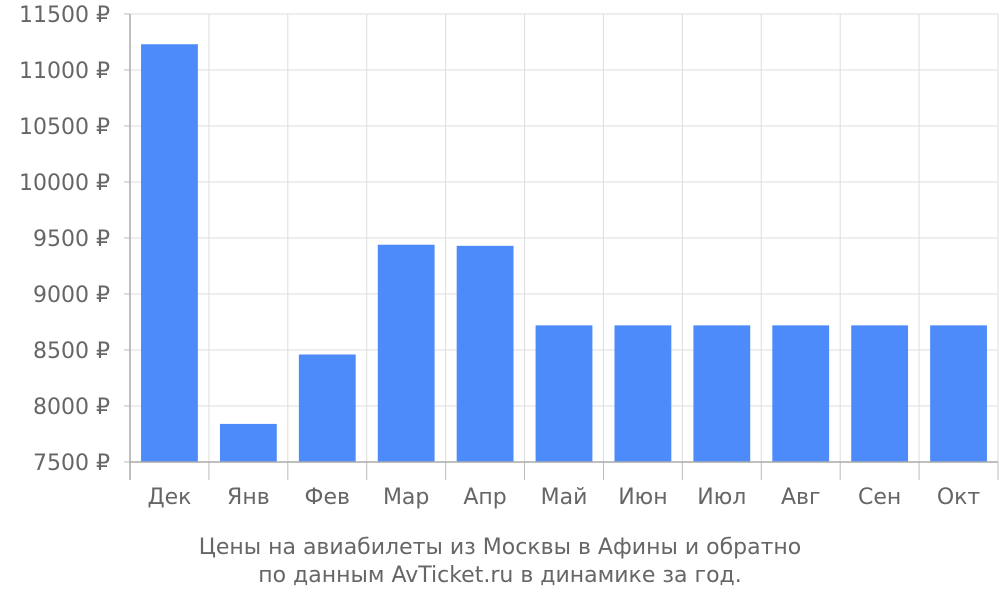 This screenshot has width=1000, height=600. What do you see at coordinates (484, 497) in the screenshot?
I see `x-tick-label: Апр` at bounding box center [484, 497].